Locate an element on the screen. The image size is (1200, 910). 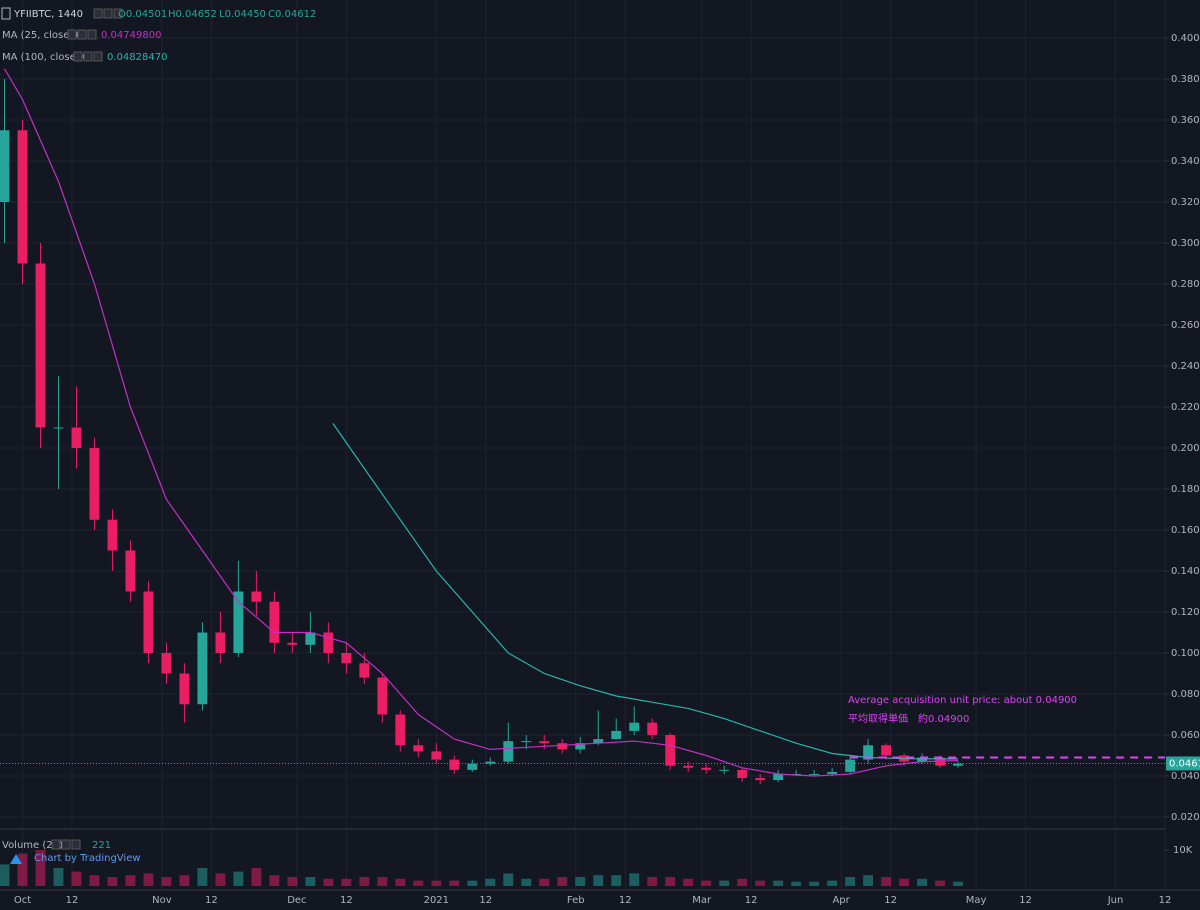
y-tick-label: 0.32000 is located at coordinates (1185, 202).